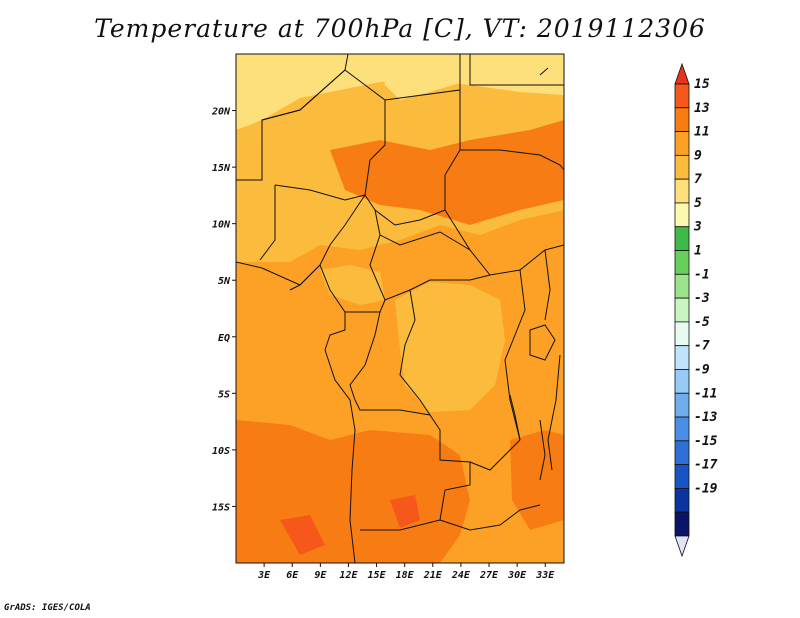  What do you see at coordinates (702, 369) in the screenshot?
I see `colorbar-label: -9` at bounding box center [702, 369].